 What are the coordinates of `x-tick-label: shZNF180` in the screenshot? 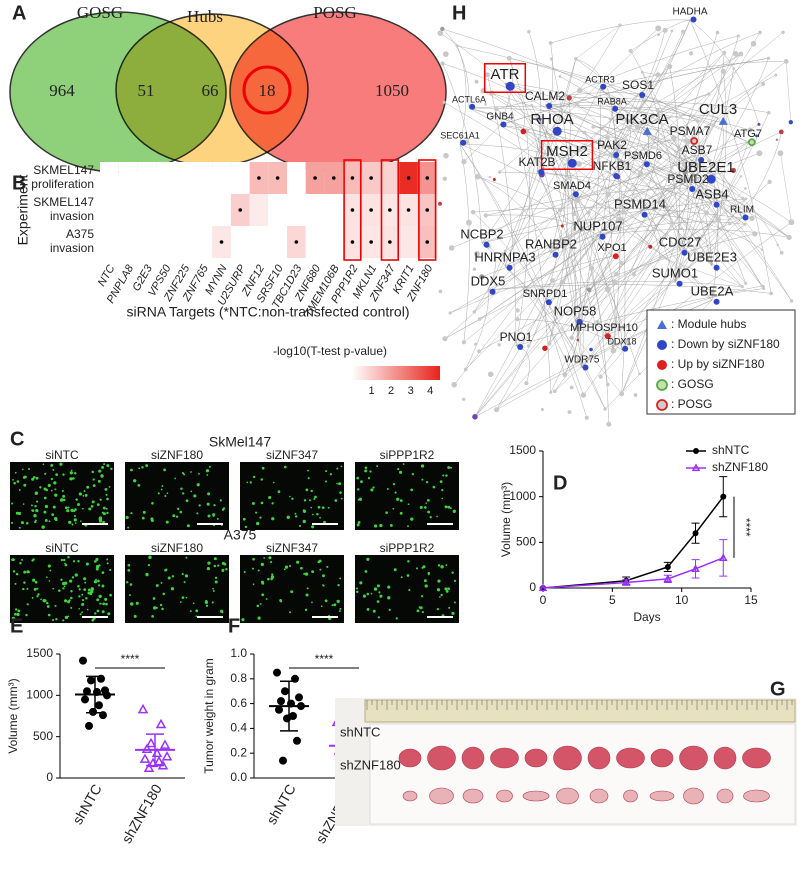 It's located at (141, 813).